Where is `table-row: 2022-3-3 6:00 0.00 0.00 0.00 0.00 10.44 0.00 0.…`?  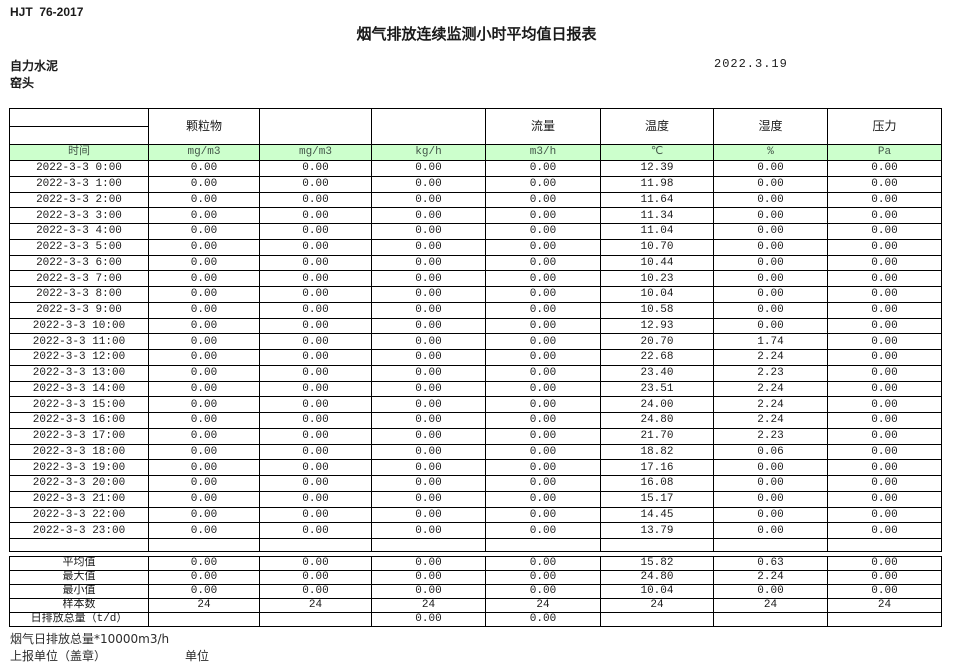 table-row: 2022-3-3 6:00 0.00 0.00 0.00 0.00 10.44 0.00 0.… is located at coordinates (475, 263).